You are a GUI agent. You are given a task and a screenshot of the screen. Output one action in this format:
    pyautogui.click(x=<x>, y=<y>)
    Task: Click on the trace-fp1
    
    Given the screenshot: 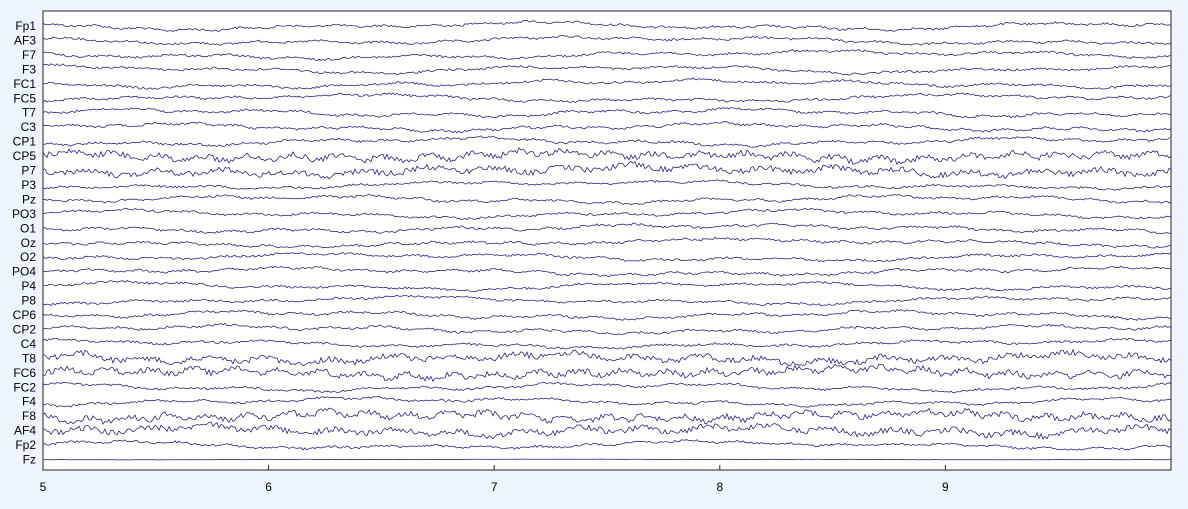 What is the action you would take?
    pyautogui.click(x=607, y=26)
    